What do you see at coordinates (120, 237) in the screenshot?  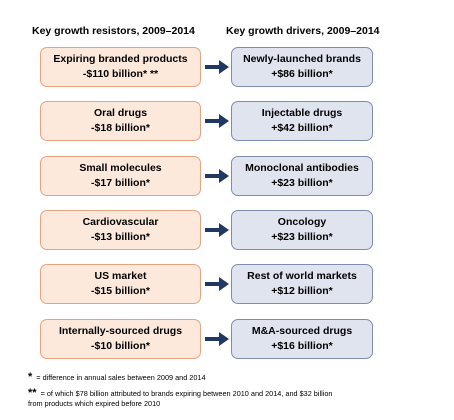 I see `resistor-value: -$13 billion*` at bounding box center [120, 237].